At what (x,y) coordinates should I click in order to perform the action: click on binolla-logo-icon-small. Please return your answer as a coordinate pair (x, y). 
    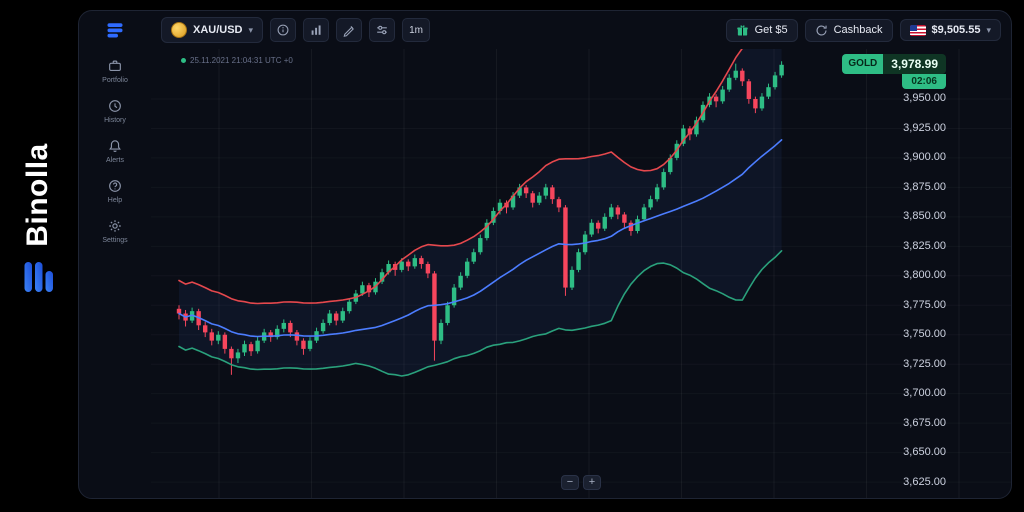
    Looking at the image, I should click on (115, 30).